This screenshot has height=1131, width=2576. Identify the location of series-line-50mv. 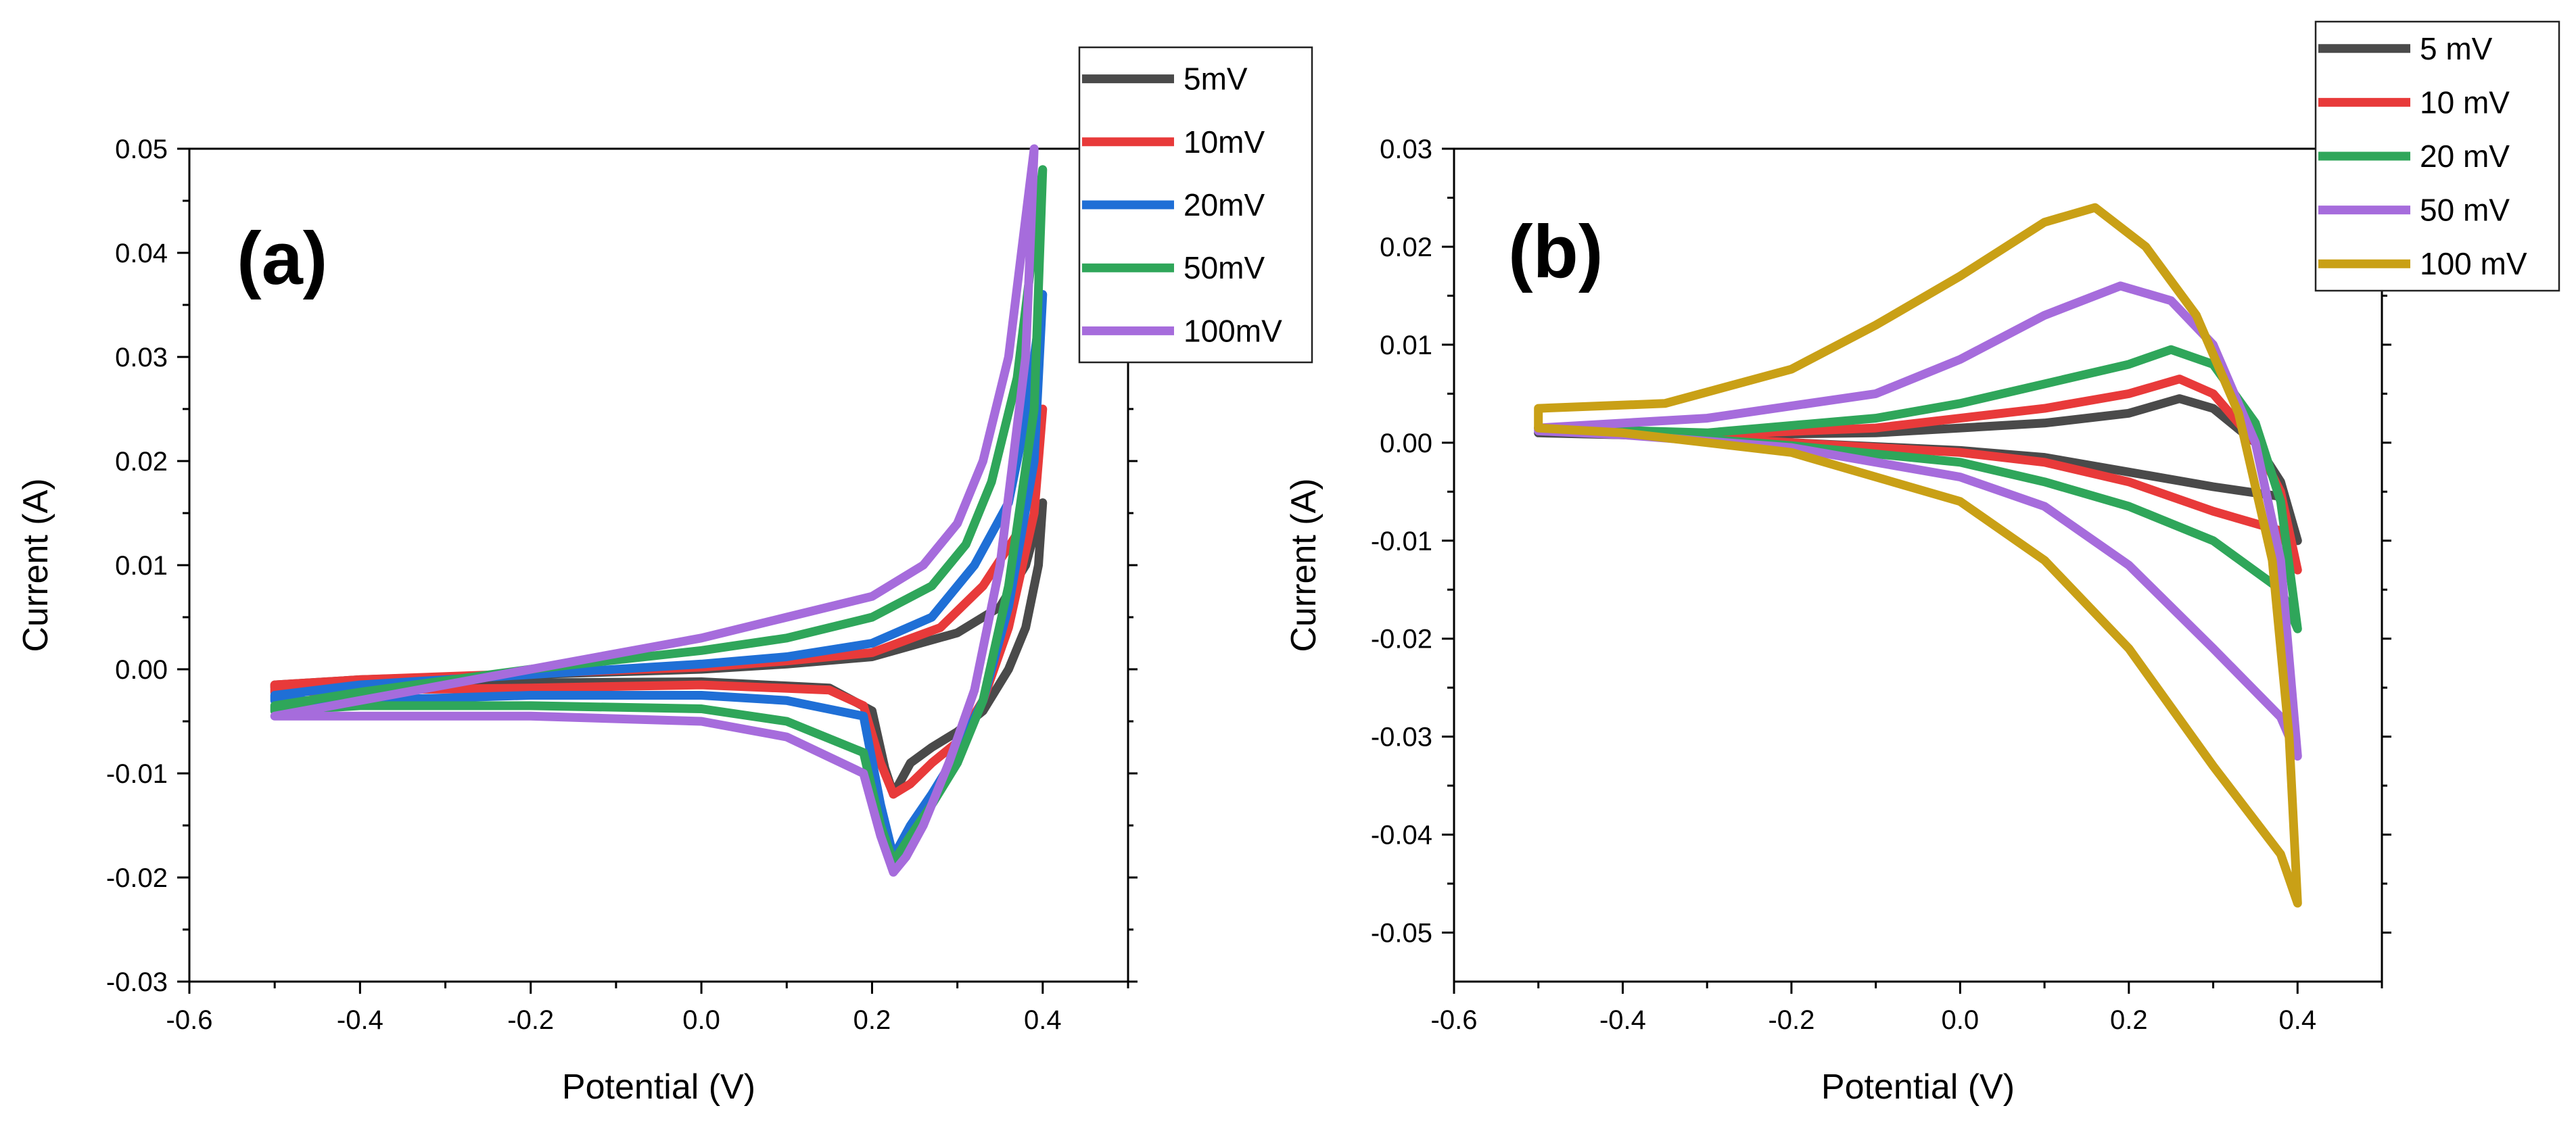
(1918, 521).